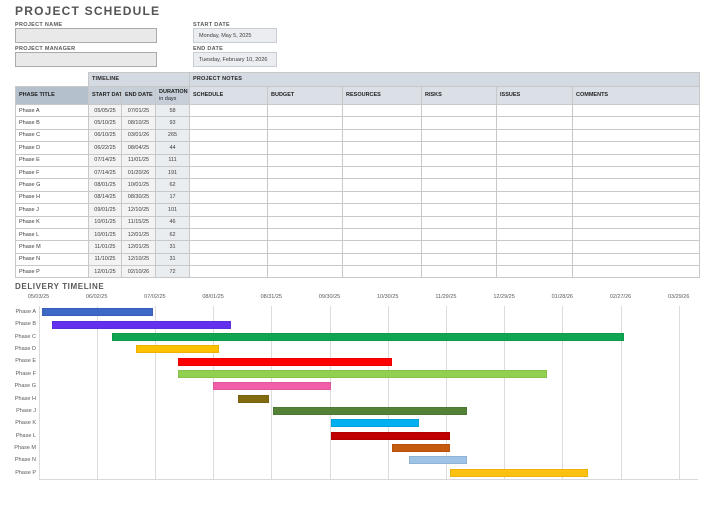 The width and height of the screenshot is (706, 507). What do you see at coordinates (172, 172) in the screenshot?
I see `duration-cell: 191` at bounding box center [172, 172].